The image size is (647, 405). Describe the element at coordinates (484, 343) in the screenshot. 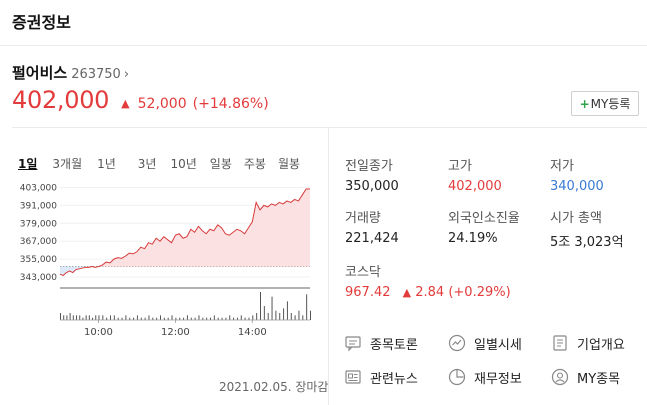

I see `daily-price-link: 일별시세` at that location.